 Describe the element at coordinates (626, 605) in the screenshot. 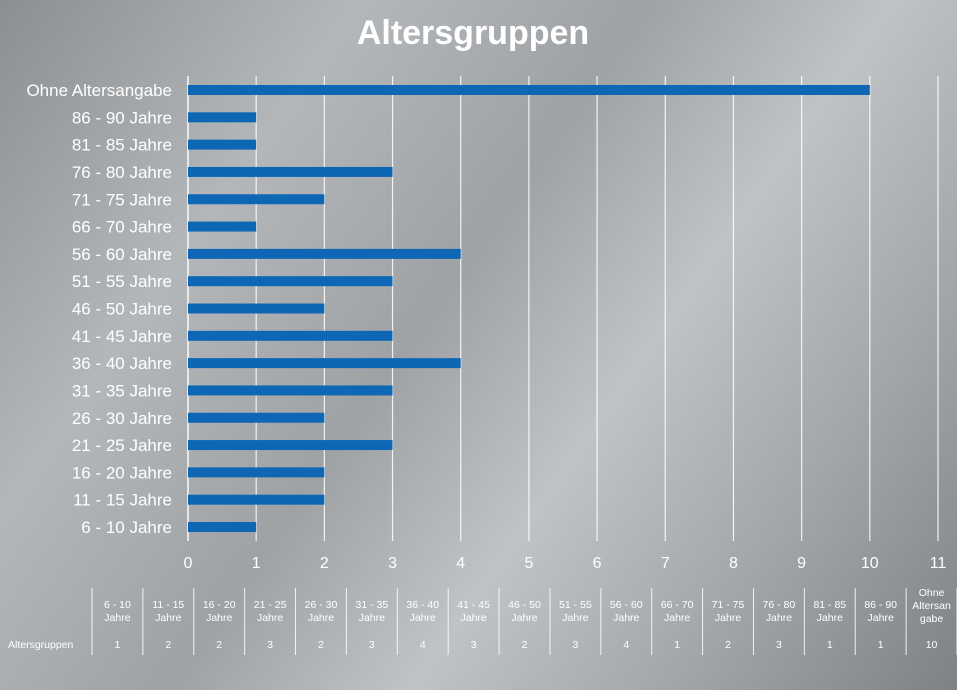

I see `table-header: 56 - 60` at that location.